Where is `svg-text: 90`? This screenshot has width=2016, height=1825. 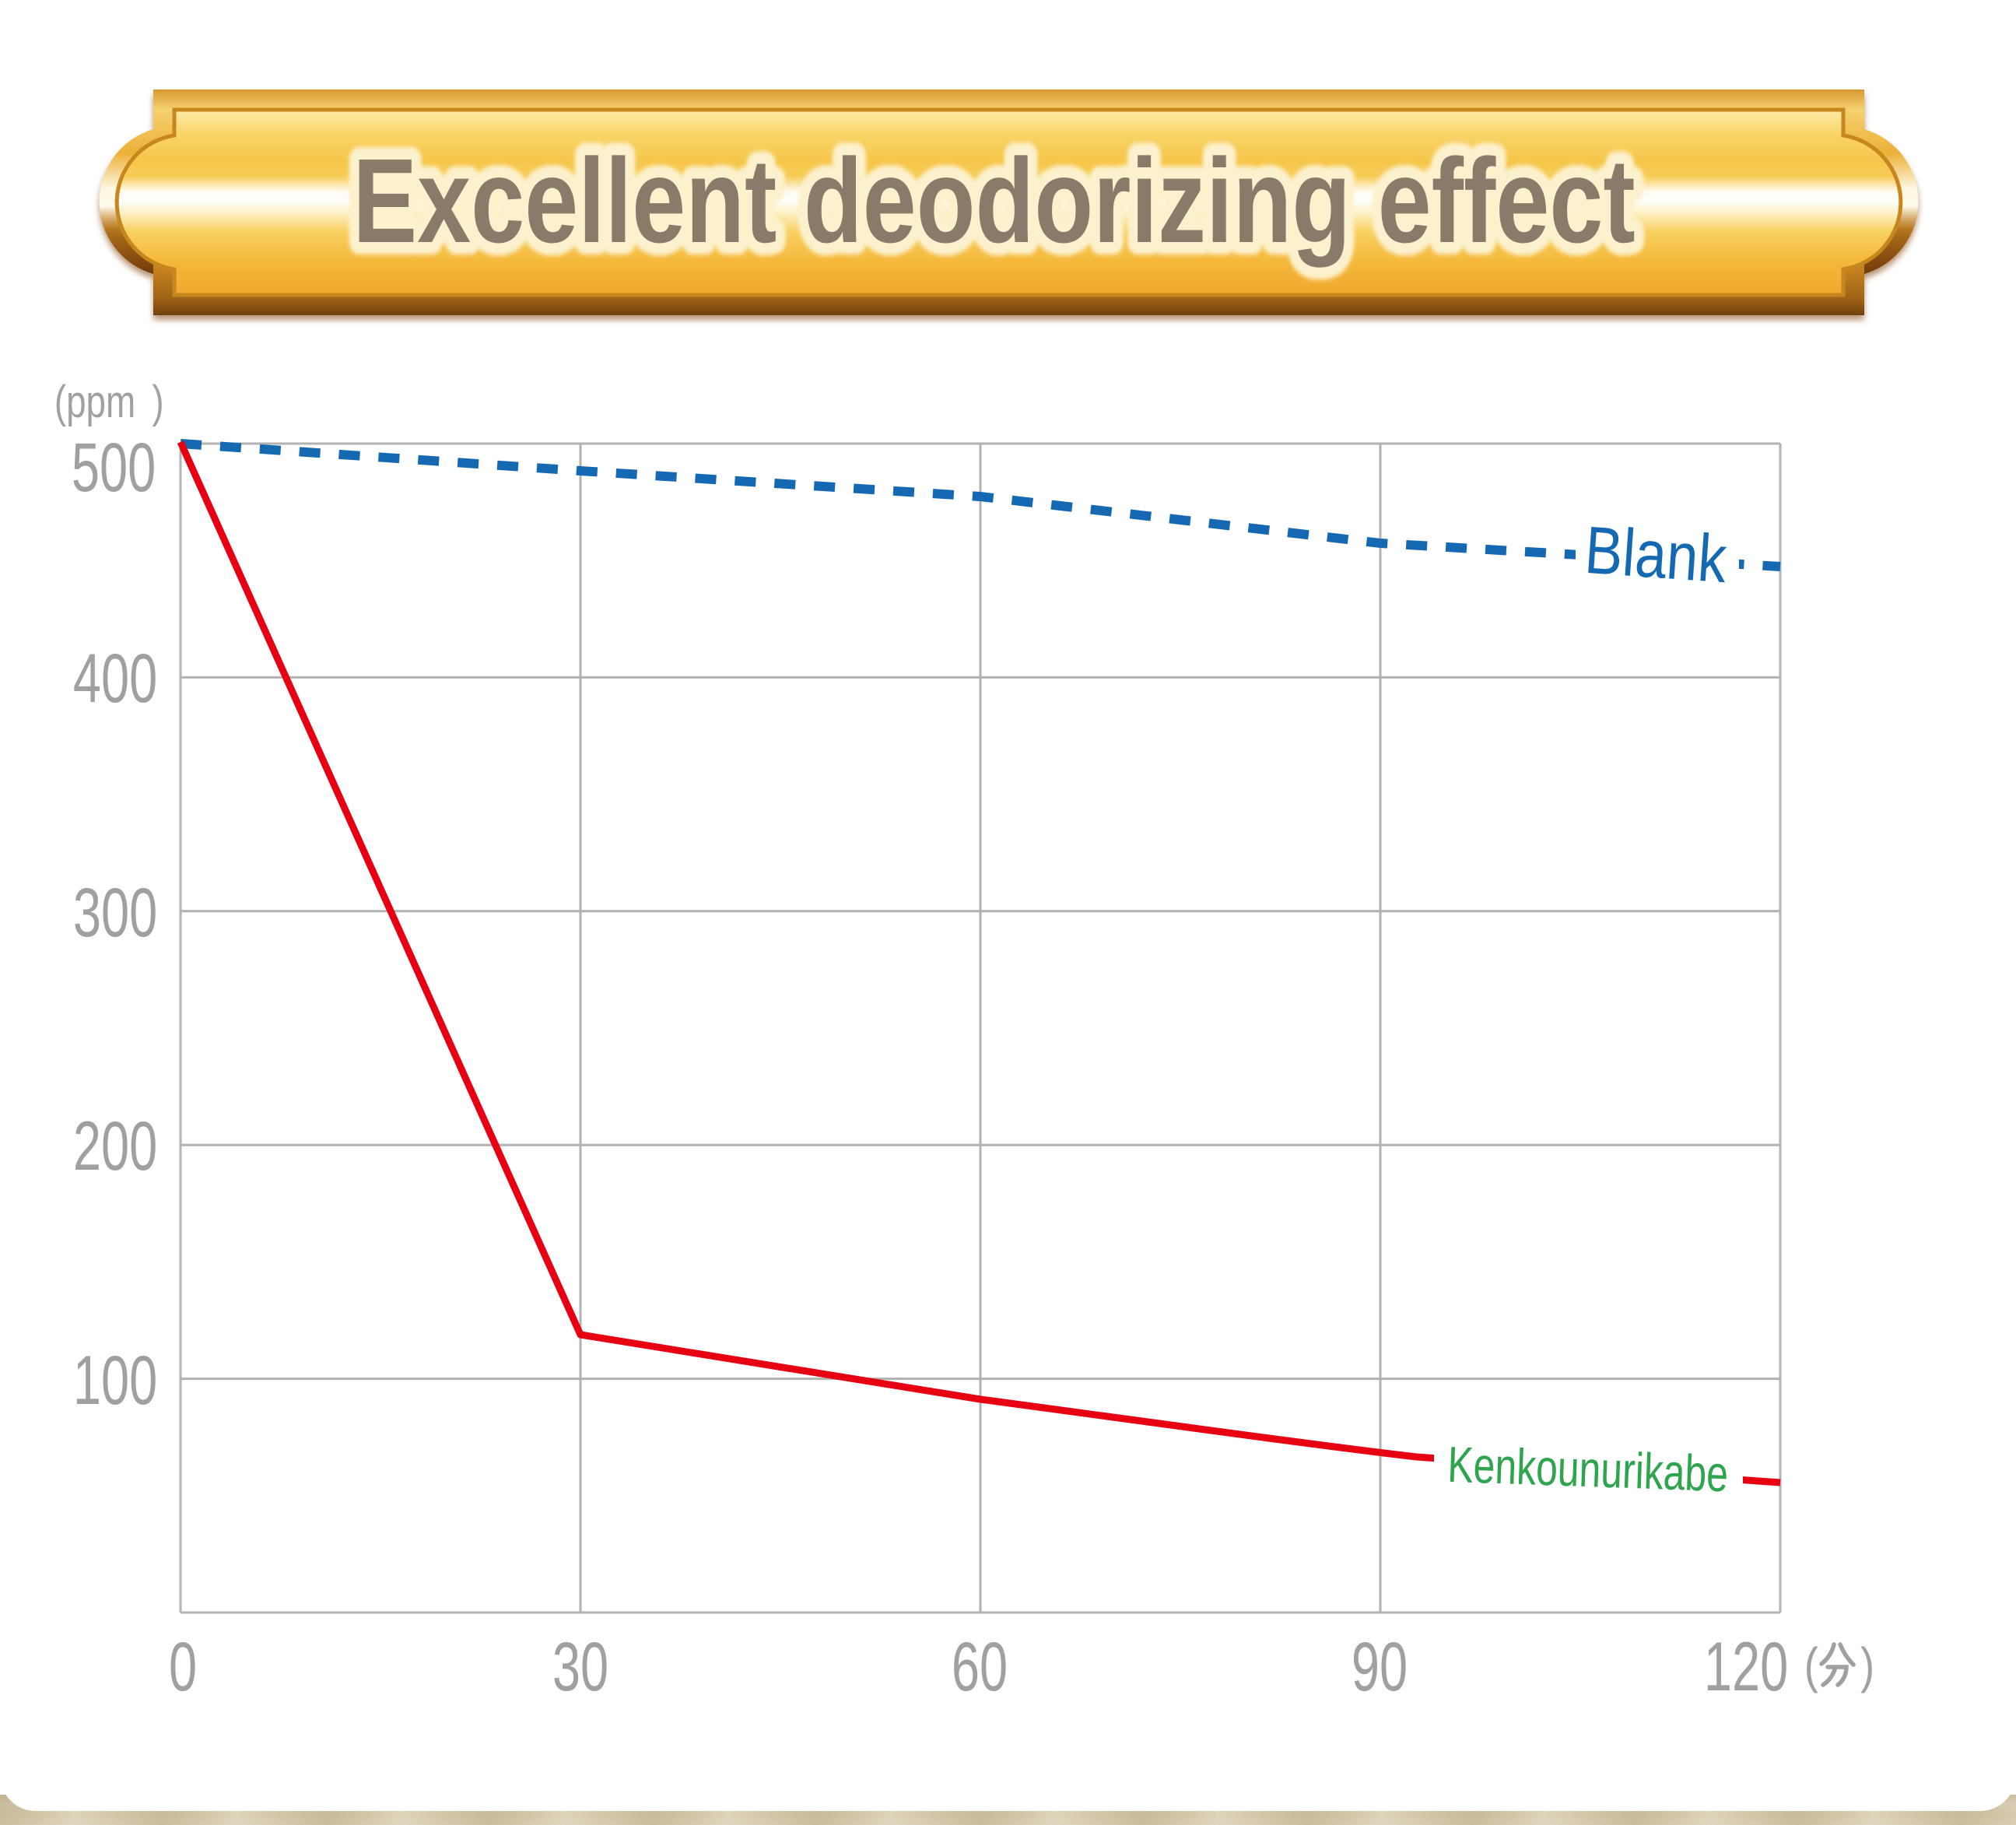 svg-text: 90 is located at coordinates (1380, 1666).